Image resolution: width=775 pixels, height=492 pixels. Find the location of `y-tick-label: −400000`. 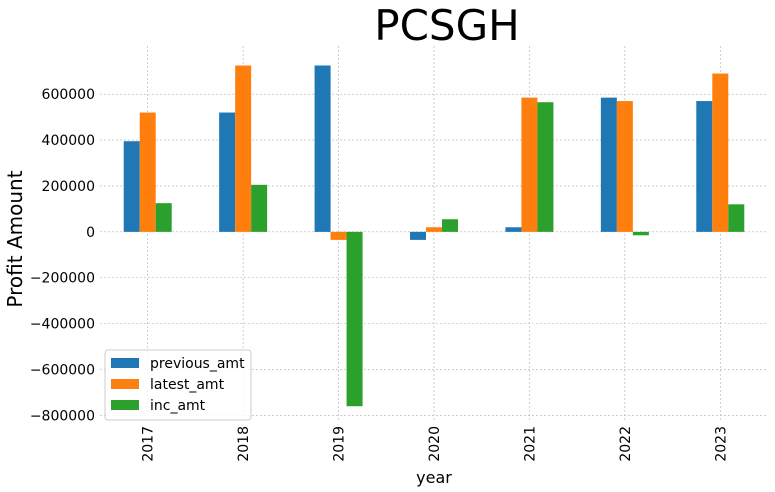

y-tick-label: −400000 is located at coordinates (62, 325).